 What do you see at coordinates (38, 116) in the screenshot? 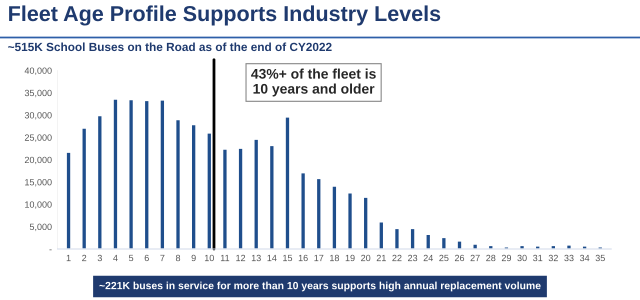
I see `y-tick-label: 30,000` at bounding box center [38, 116].